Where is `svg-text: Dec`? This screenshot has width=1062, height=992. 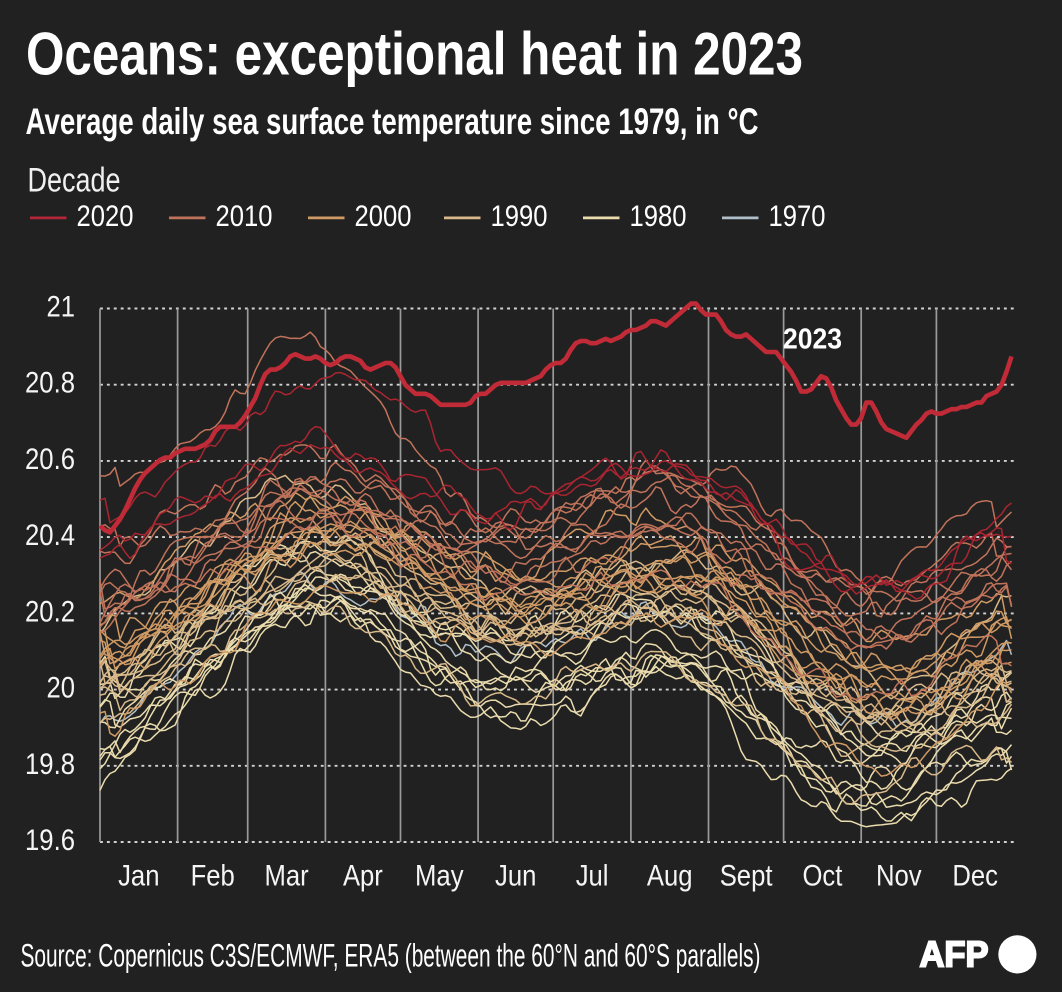
svg-text: Dec is located at coordinates (975, 876).